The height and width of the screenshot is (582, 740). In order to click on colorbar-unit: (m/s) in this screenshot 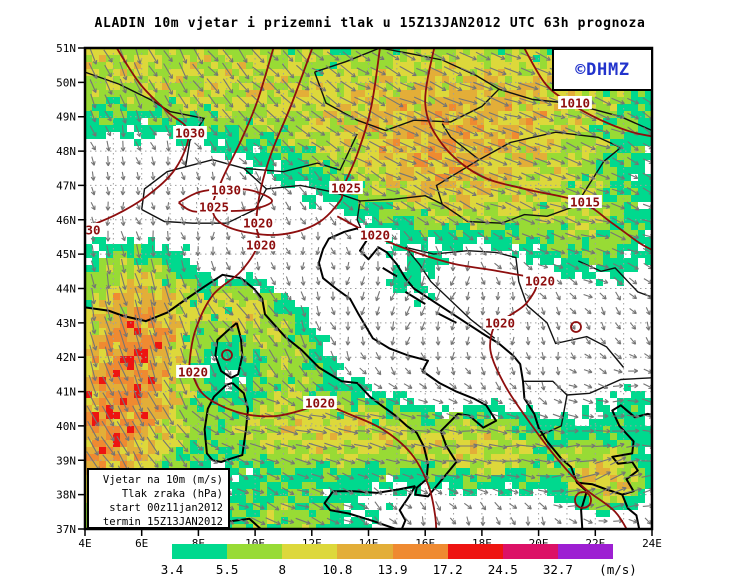, I will do `click(618, 569)`.